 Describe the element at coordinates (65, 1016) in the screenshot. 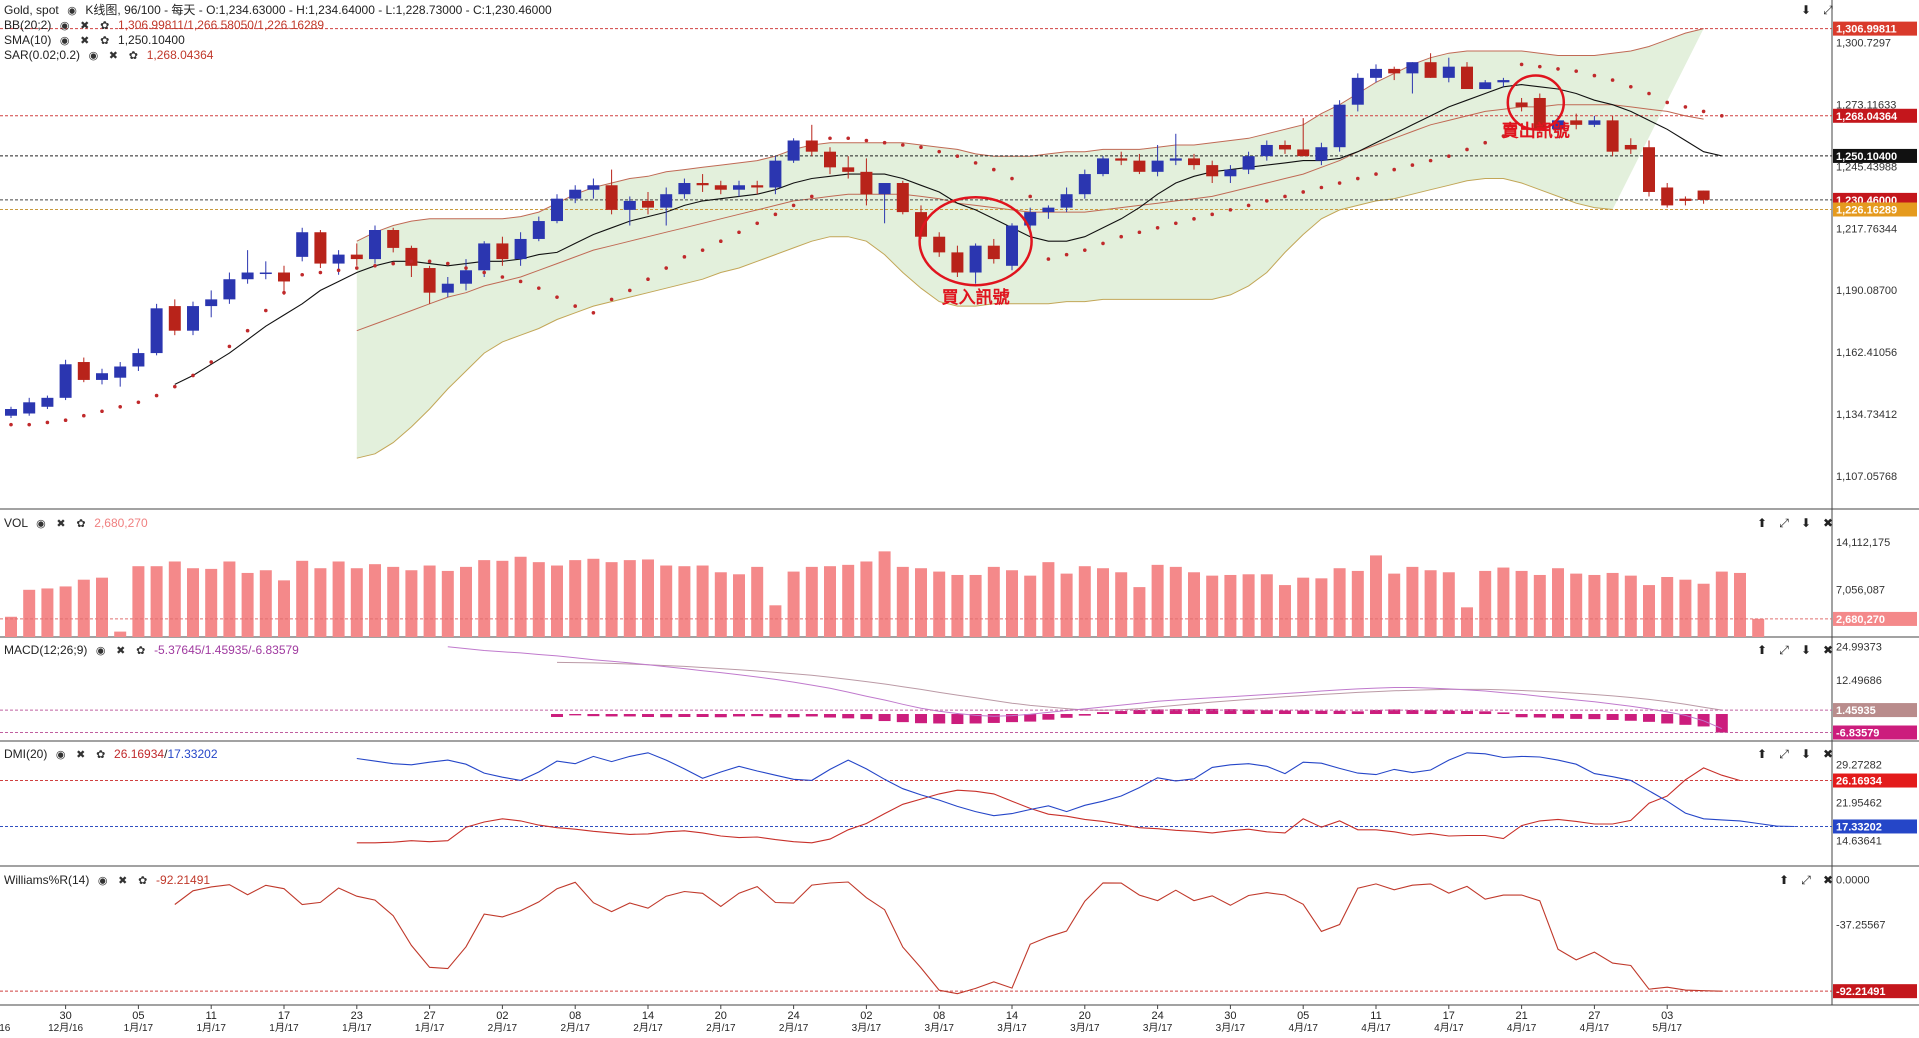

I see `time-tick-day: 30` at that location.